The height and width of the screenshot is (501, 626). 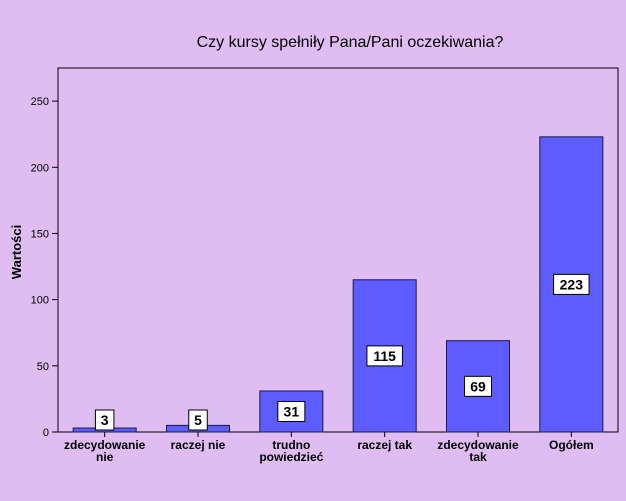 What do you see at coordinates (105, 457) in the screenshot?
I see `x-tick-label: nie` at bounding box center [105, 457].